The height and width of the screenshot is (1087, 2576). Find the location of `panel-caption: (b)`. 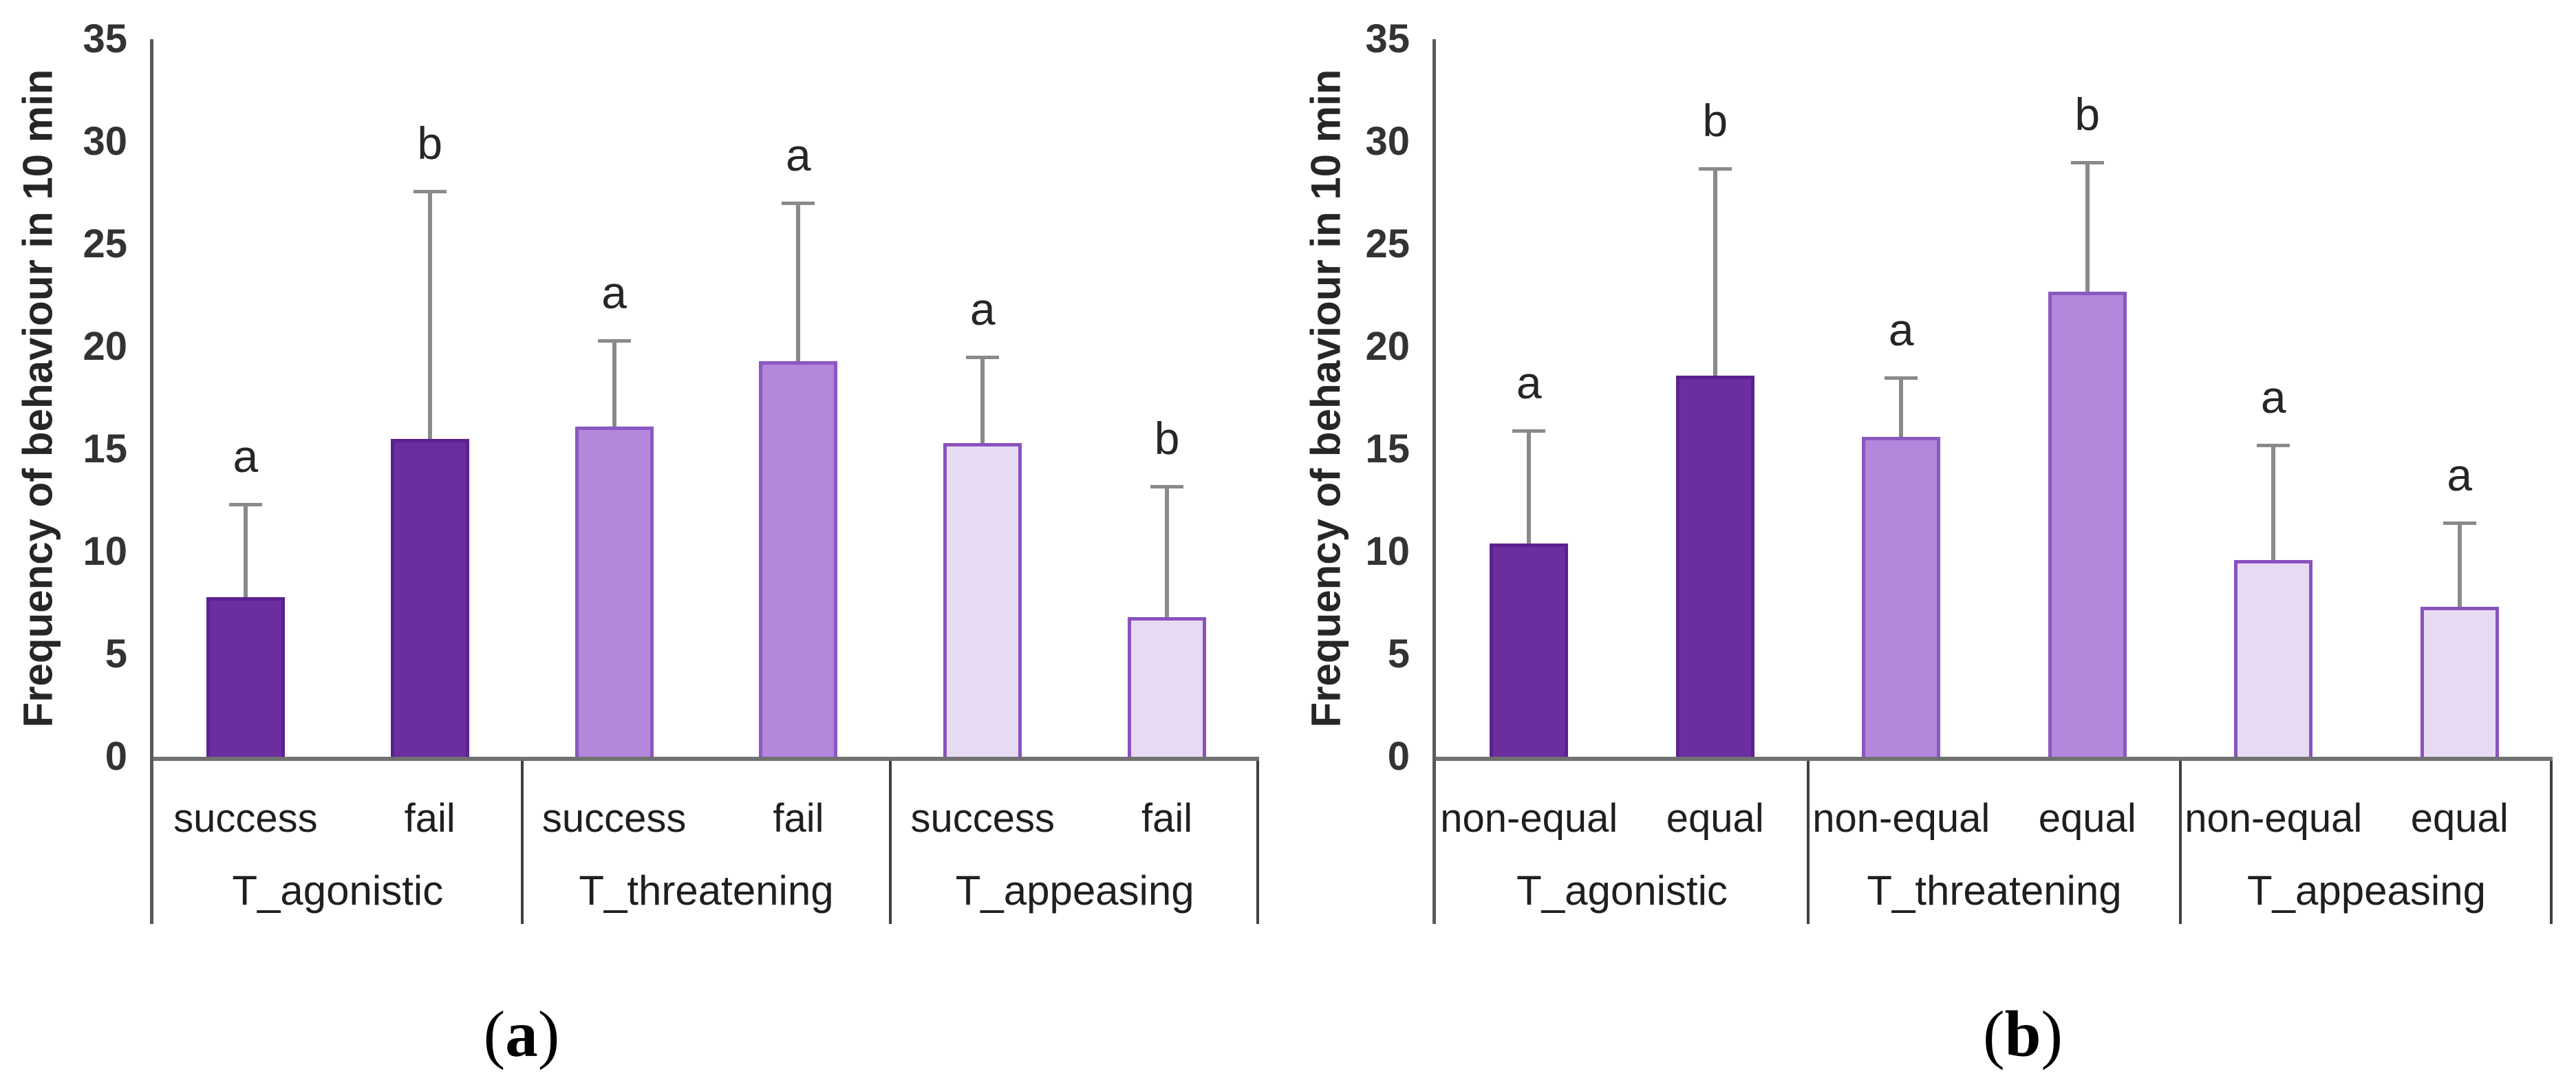

panel-caption: (b) is located at coordinates (2022, 1034).